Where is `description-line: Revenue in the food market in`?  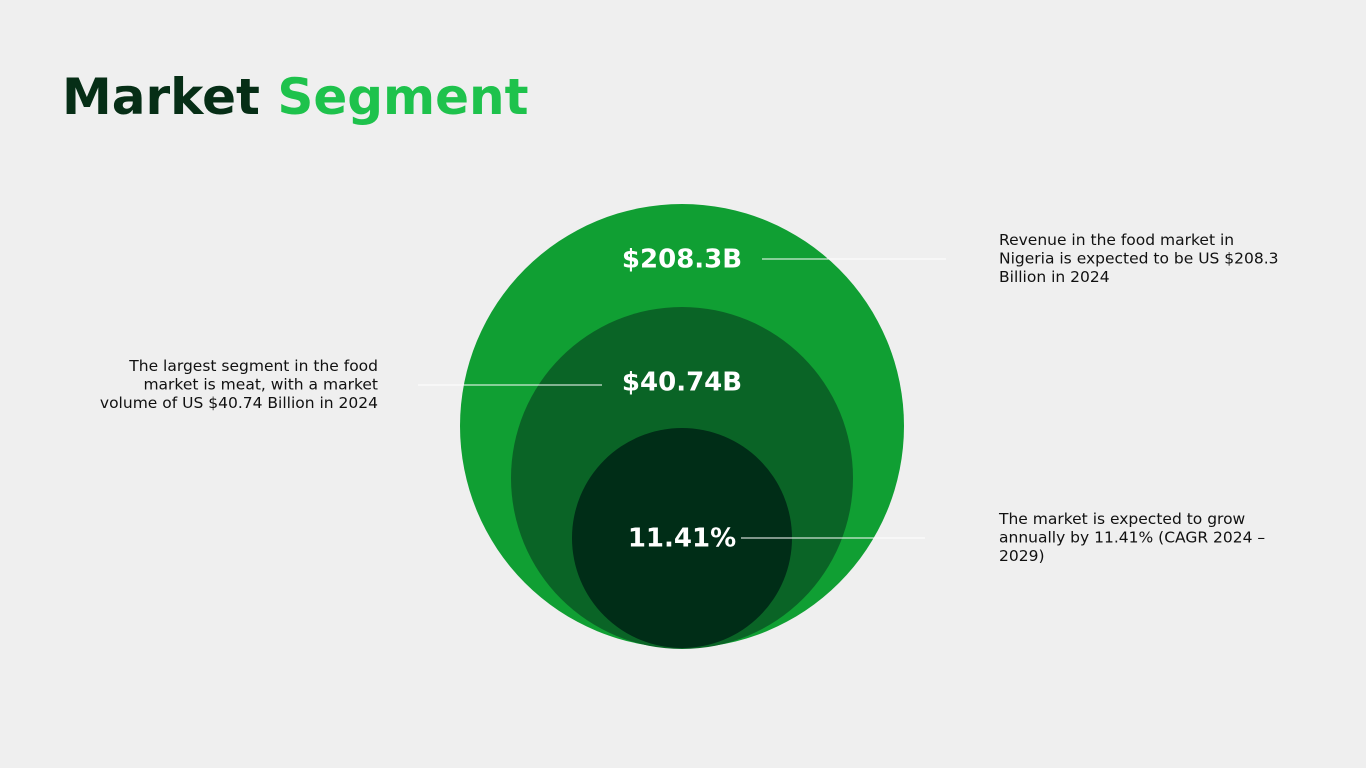 description-line: Revenue in the food market in is located at coordinates (1116, 240).